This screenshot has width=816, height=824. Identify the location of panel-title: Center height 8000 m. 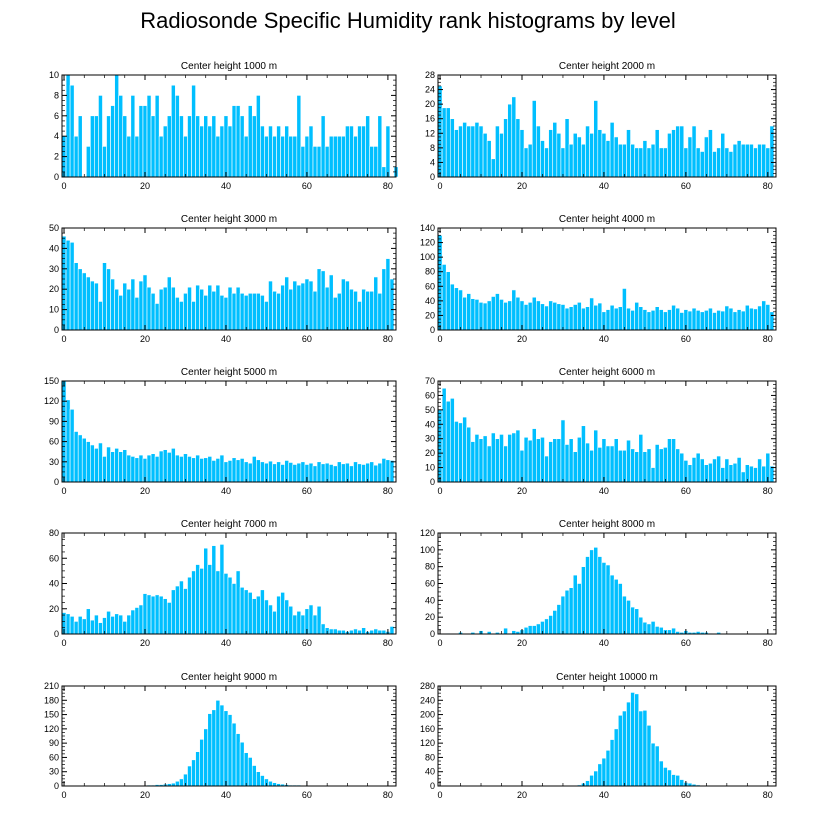
(607, 524).